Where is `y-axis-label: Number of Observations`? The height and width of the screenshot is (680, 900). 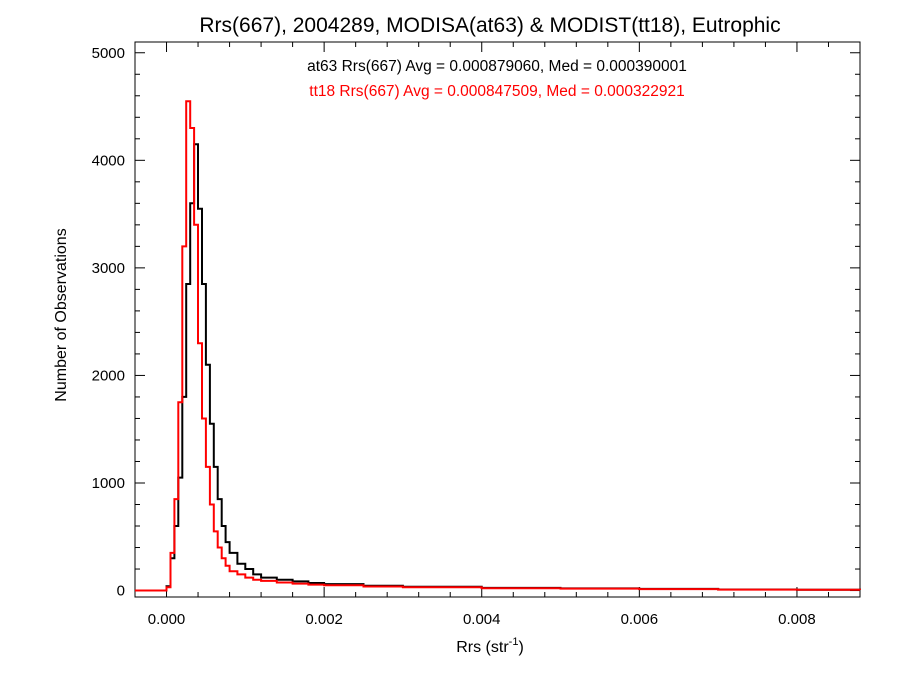 y-axis-label: Number of Observations is located at coordinates (61, 314).